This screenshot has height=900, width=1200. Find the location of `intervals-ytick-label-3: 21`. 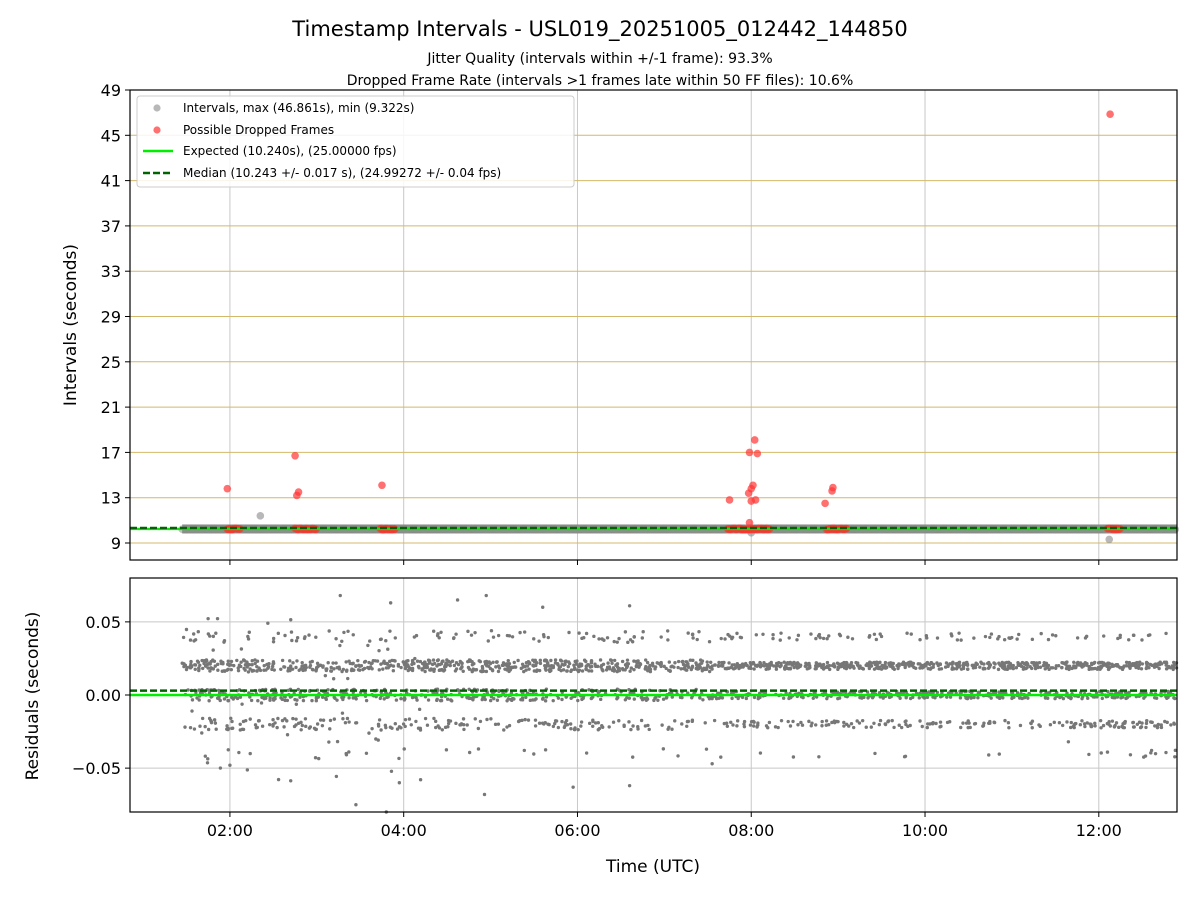

intervals-ytick-label-3: 21 is located at coordinates (111, 407).